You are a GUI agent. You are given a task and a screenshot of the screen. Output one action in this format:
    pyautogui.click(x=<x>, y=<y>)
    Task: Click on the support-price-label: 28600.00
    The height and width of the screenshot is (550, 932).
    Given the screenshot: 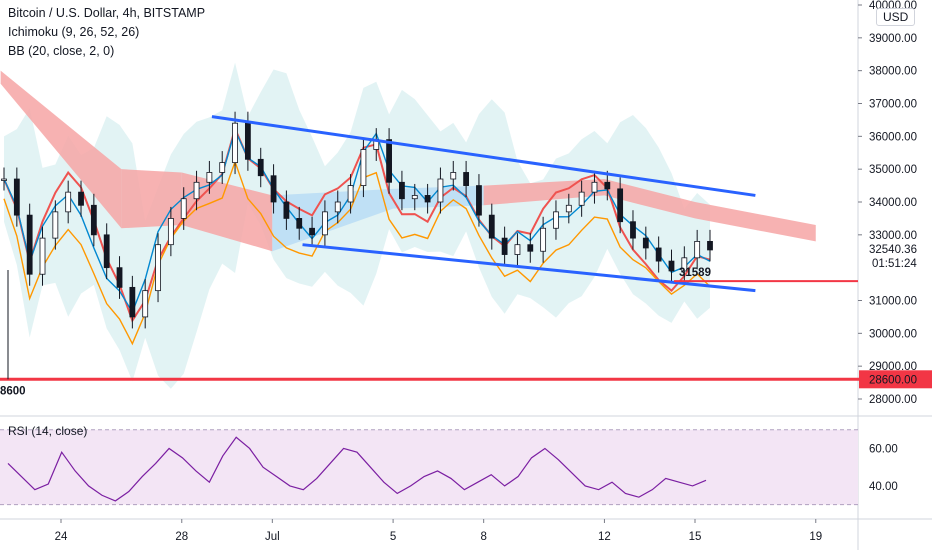 What is the action you would take?
    pyautogui.click(x=893, y=380)
    